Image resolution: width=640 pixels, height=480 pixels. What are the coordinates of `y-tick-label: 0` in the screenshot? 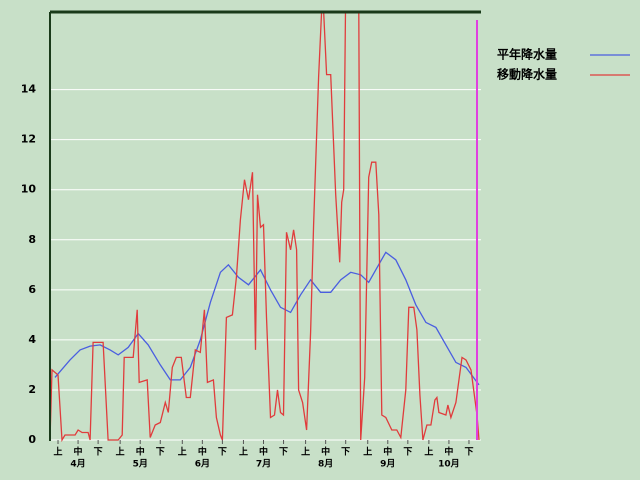 It's located at (32, 439).